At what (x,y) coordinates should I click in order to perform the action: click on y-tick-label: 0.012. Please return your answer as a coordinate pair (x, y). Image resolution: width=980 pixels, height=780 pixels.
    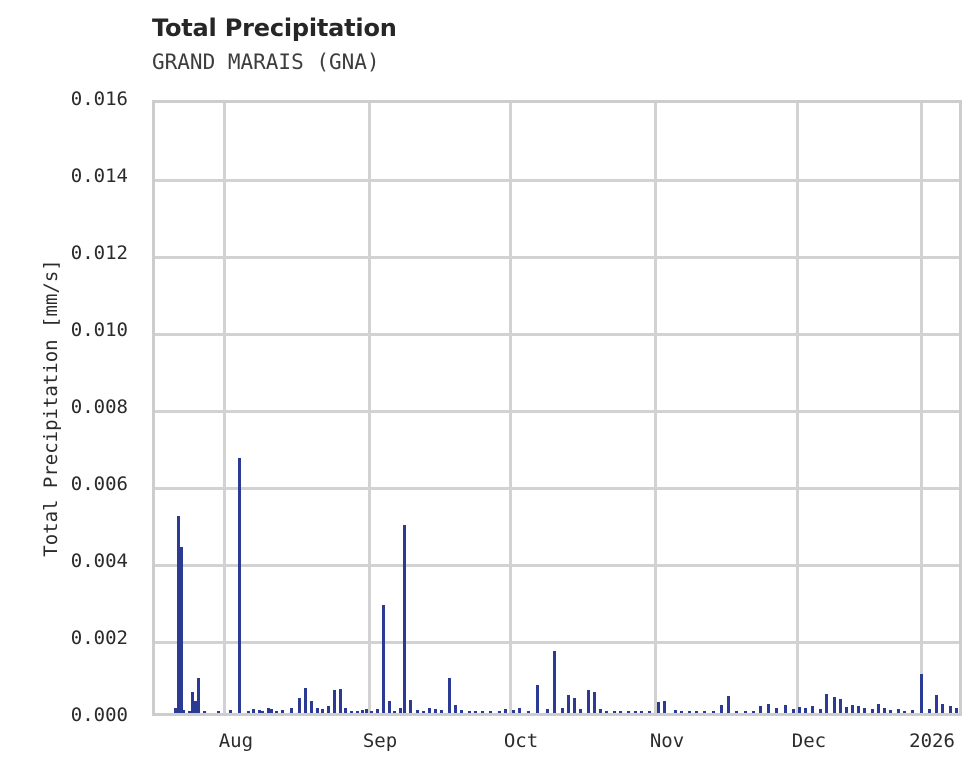
    Looking at the image, I should click on (99, 253).